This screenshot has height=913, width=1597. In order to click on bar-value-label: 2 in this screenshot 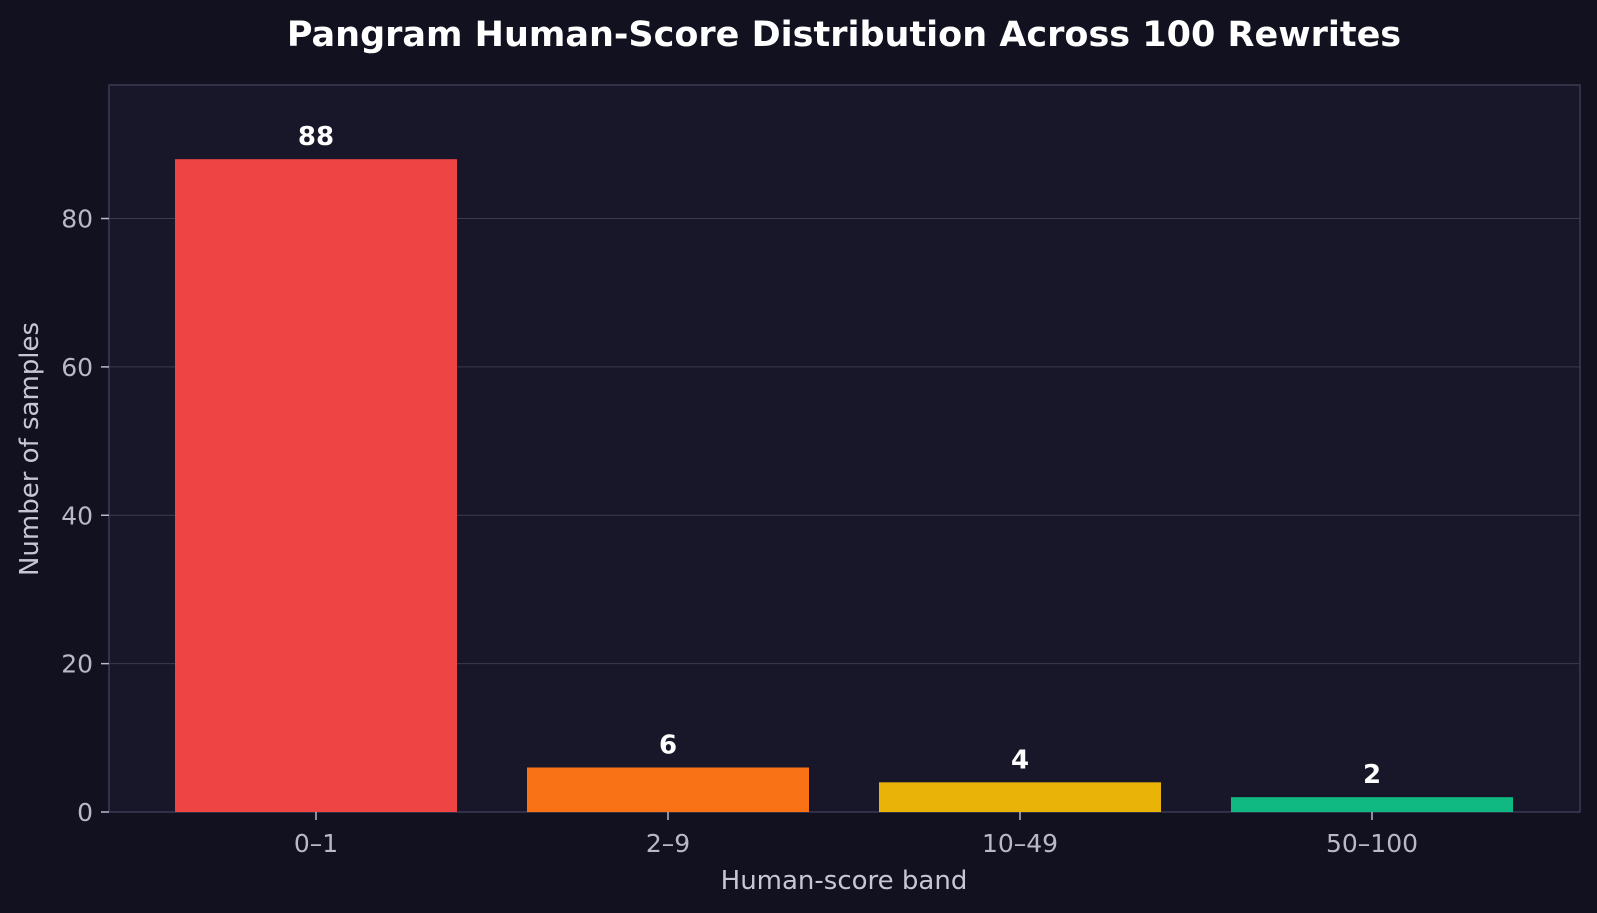, I will do `click(1372, 775)`.